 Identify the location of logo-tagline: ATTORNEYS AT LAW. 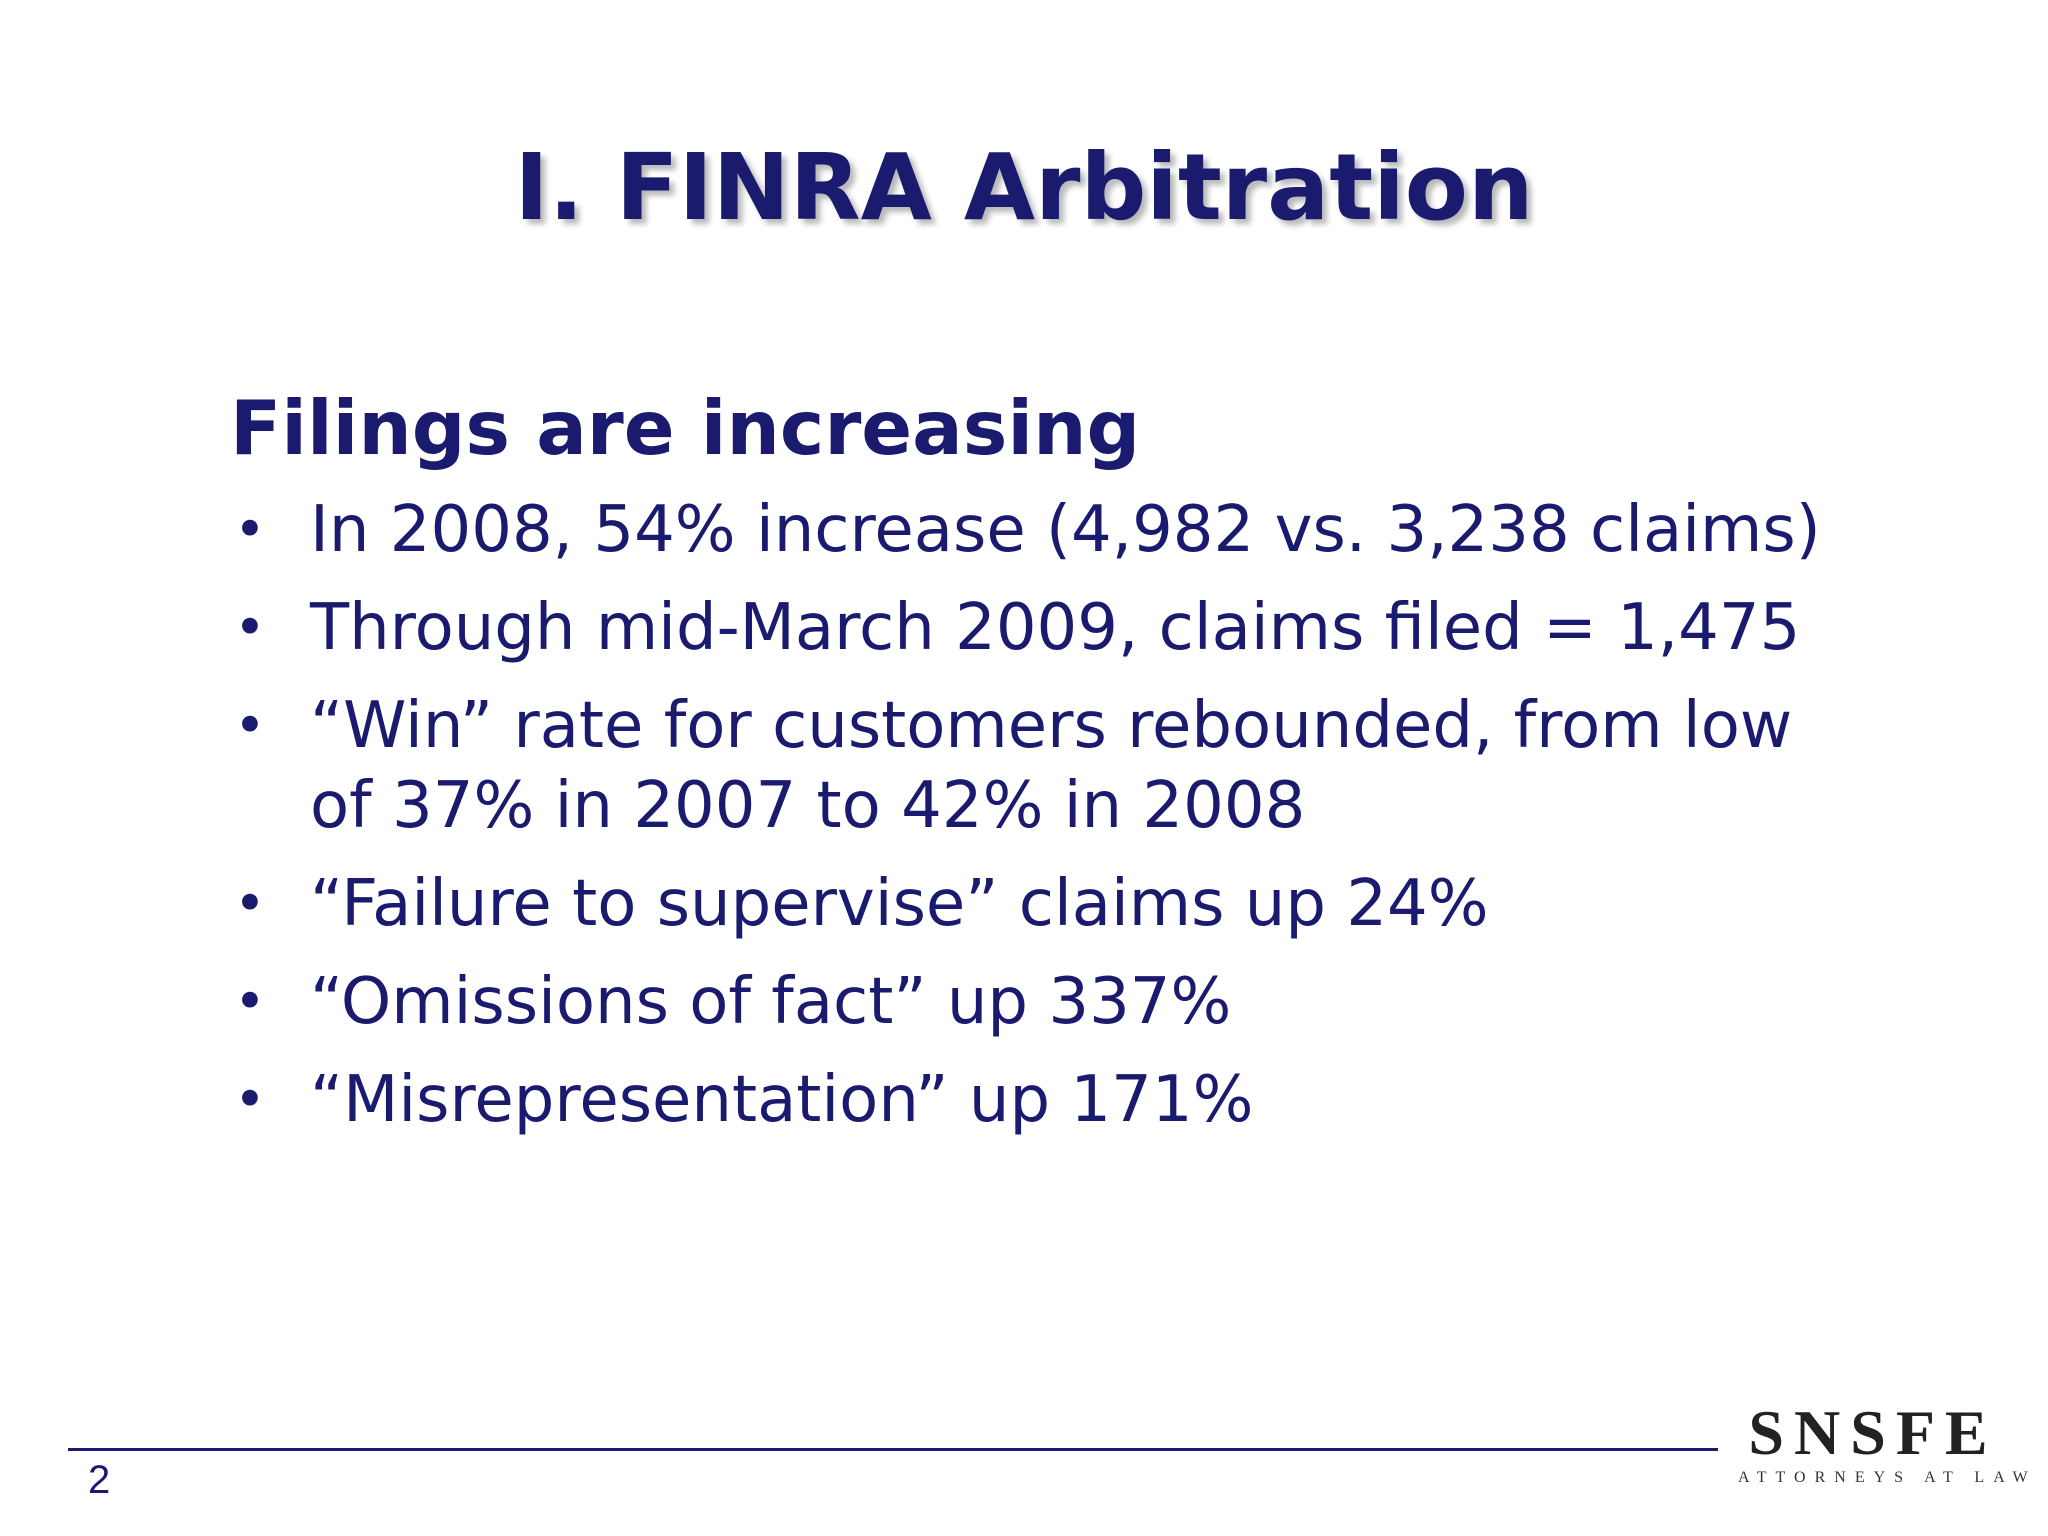
(1887, 1477).